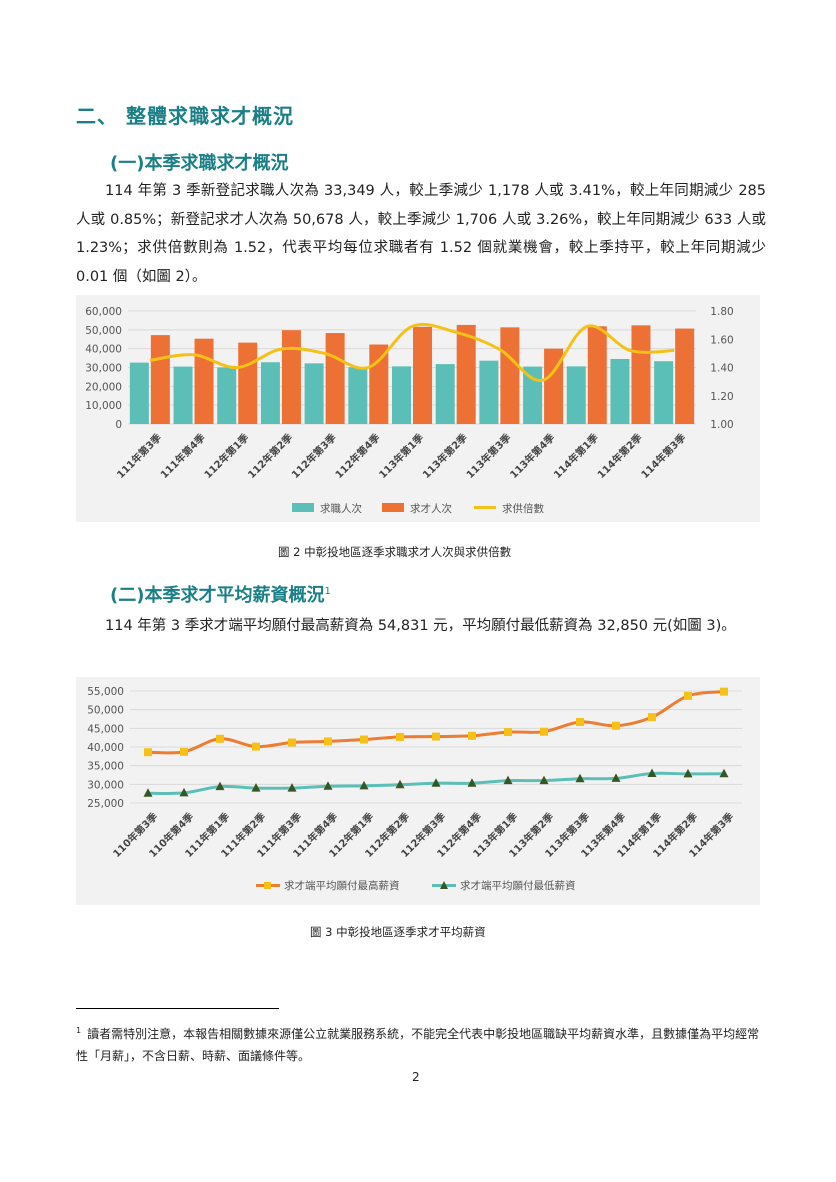  I want to click on y-left-tick-label: 40,000, so click(103, 350).